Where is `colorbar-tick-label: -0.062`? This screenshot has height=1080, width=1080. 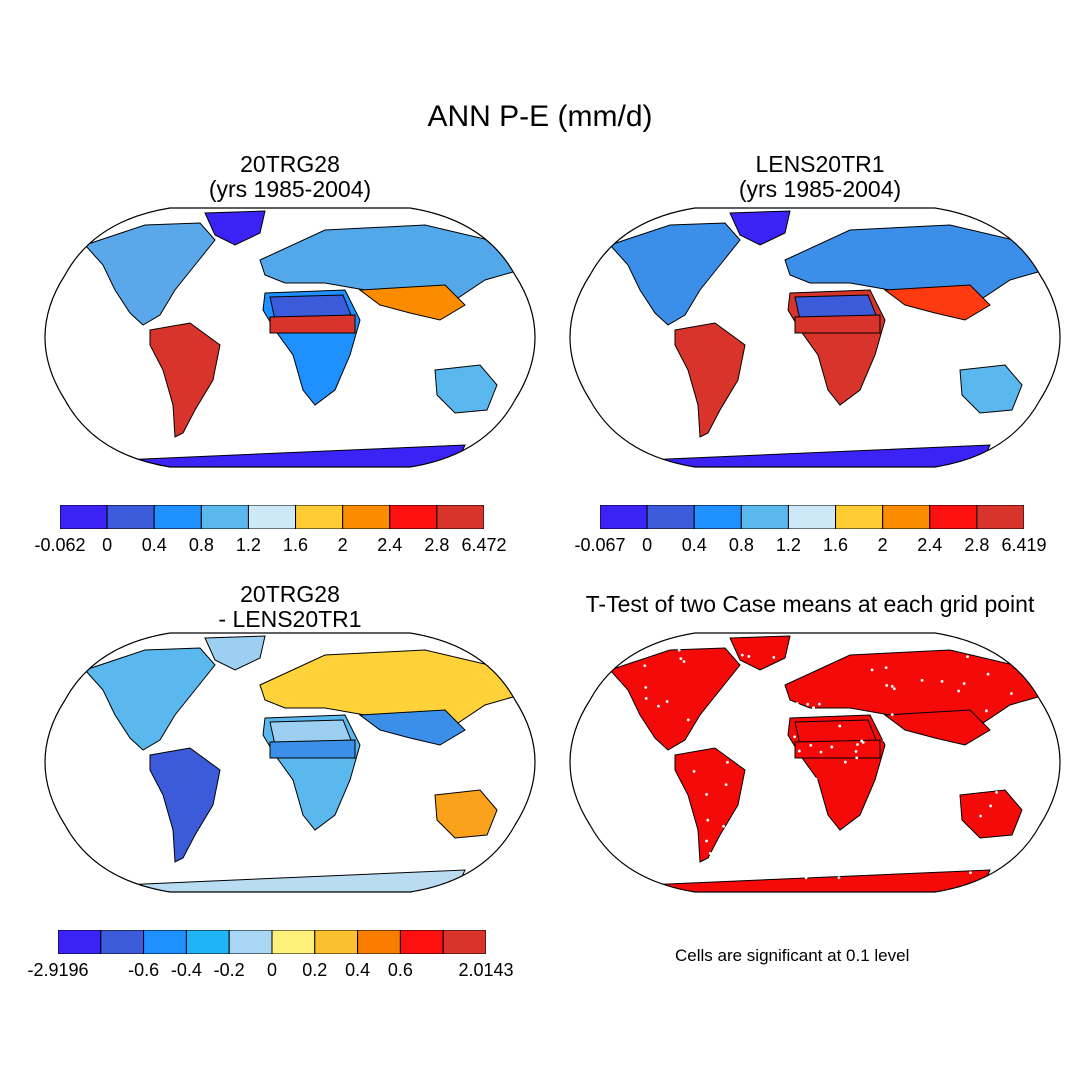 colorbar-tick-label: -0.062 is located at coordinates (60, 545).